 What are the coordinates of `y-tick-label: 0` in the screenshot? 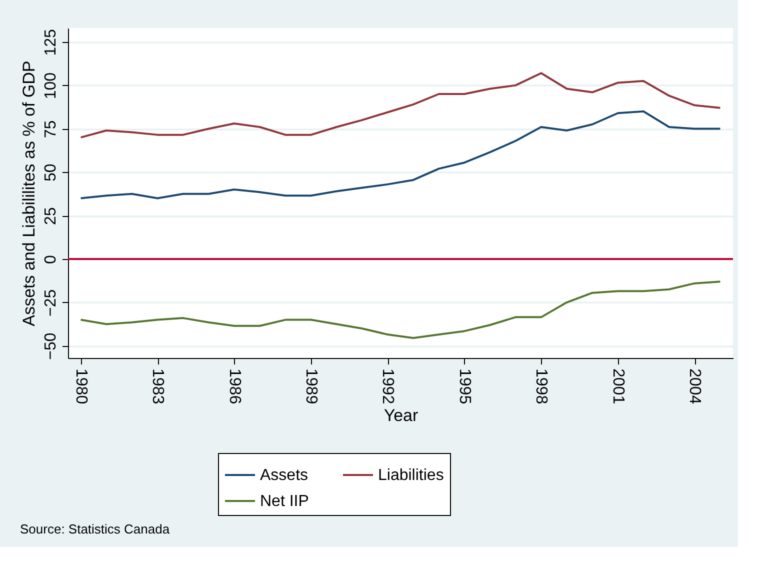 It's located at (51, 259).